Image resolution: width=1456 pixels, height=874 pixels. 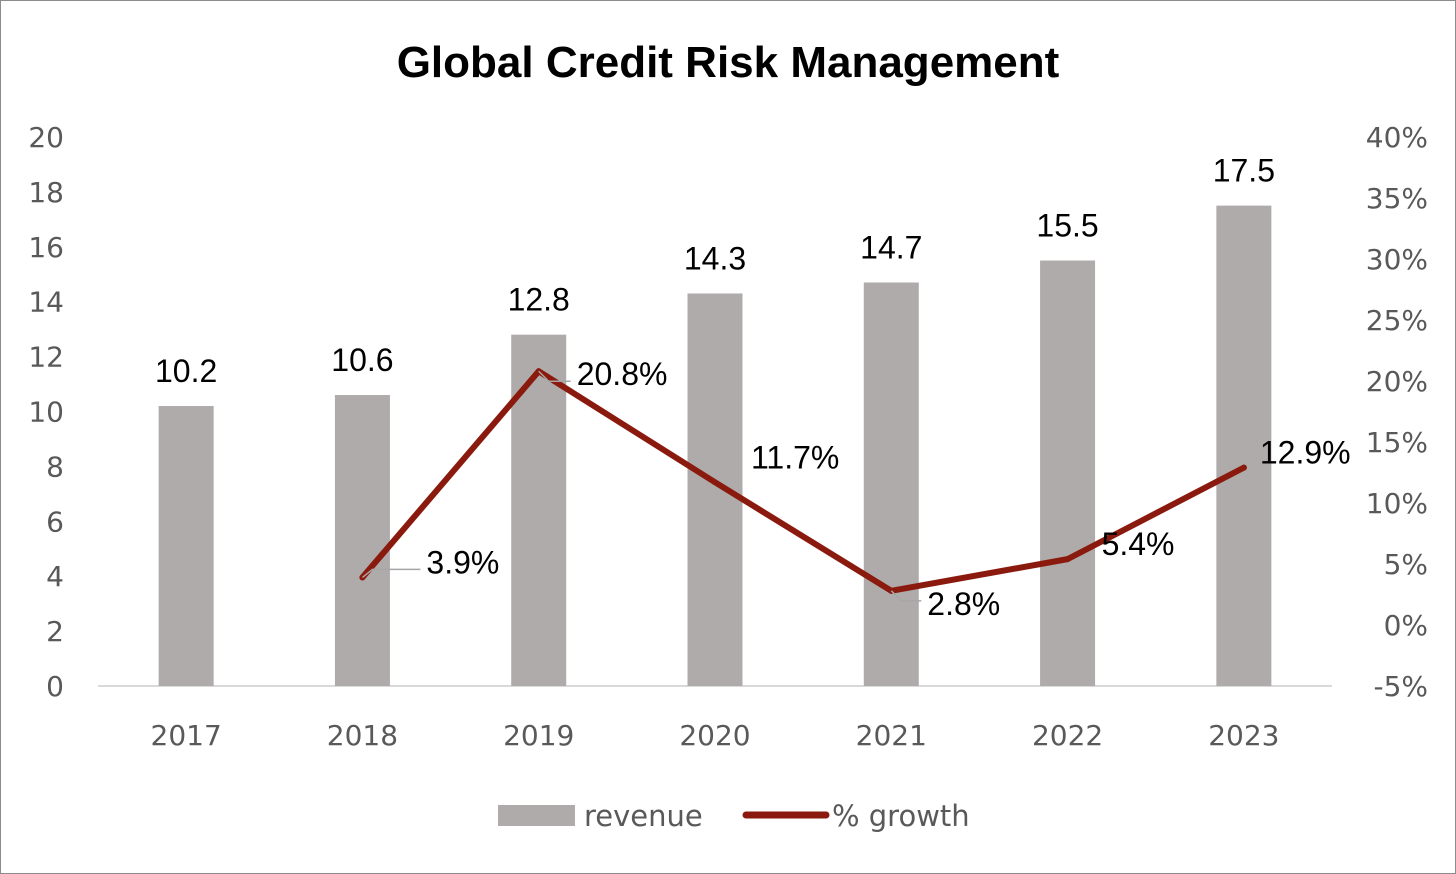 I want to click on growth-data-label: 3.9%, so click(x=462, y=562).